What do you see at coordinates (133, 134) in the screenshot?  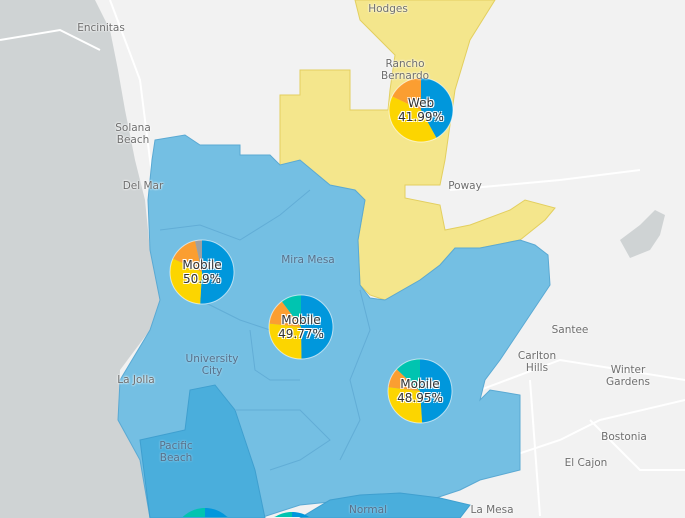 I see `place-label: Solana Beach` at bounding box center [133, 134].